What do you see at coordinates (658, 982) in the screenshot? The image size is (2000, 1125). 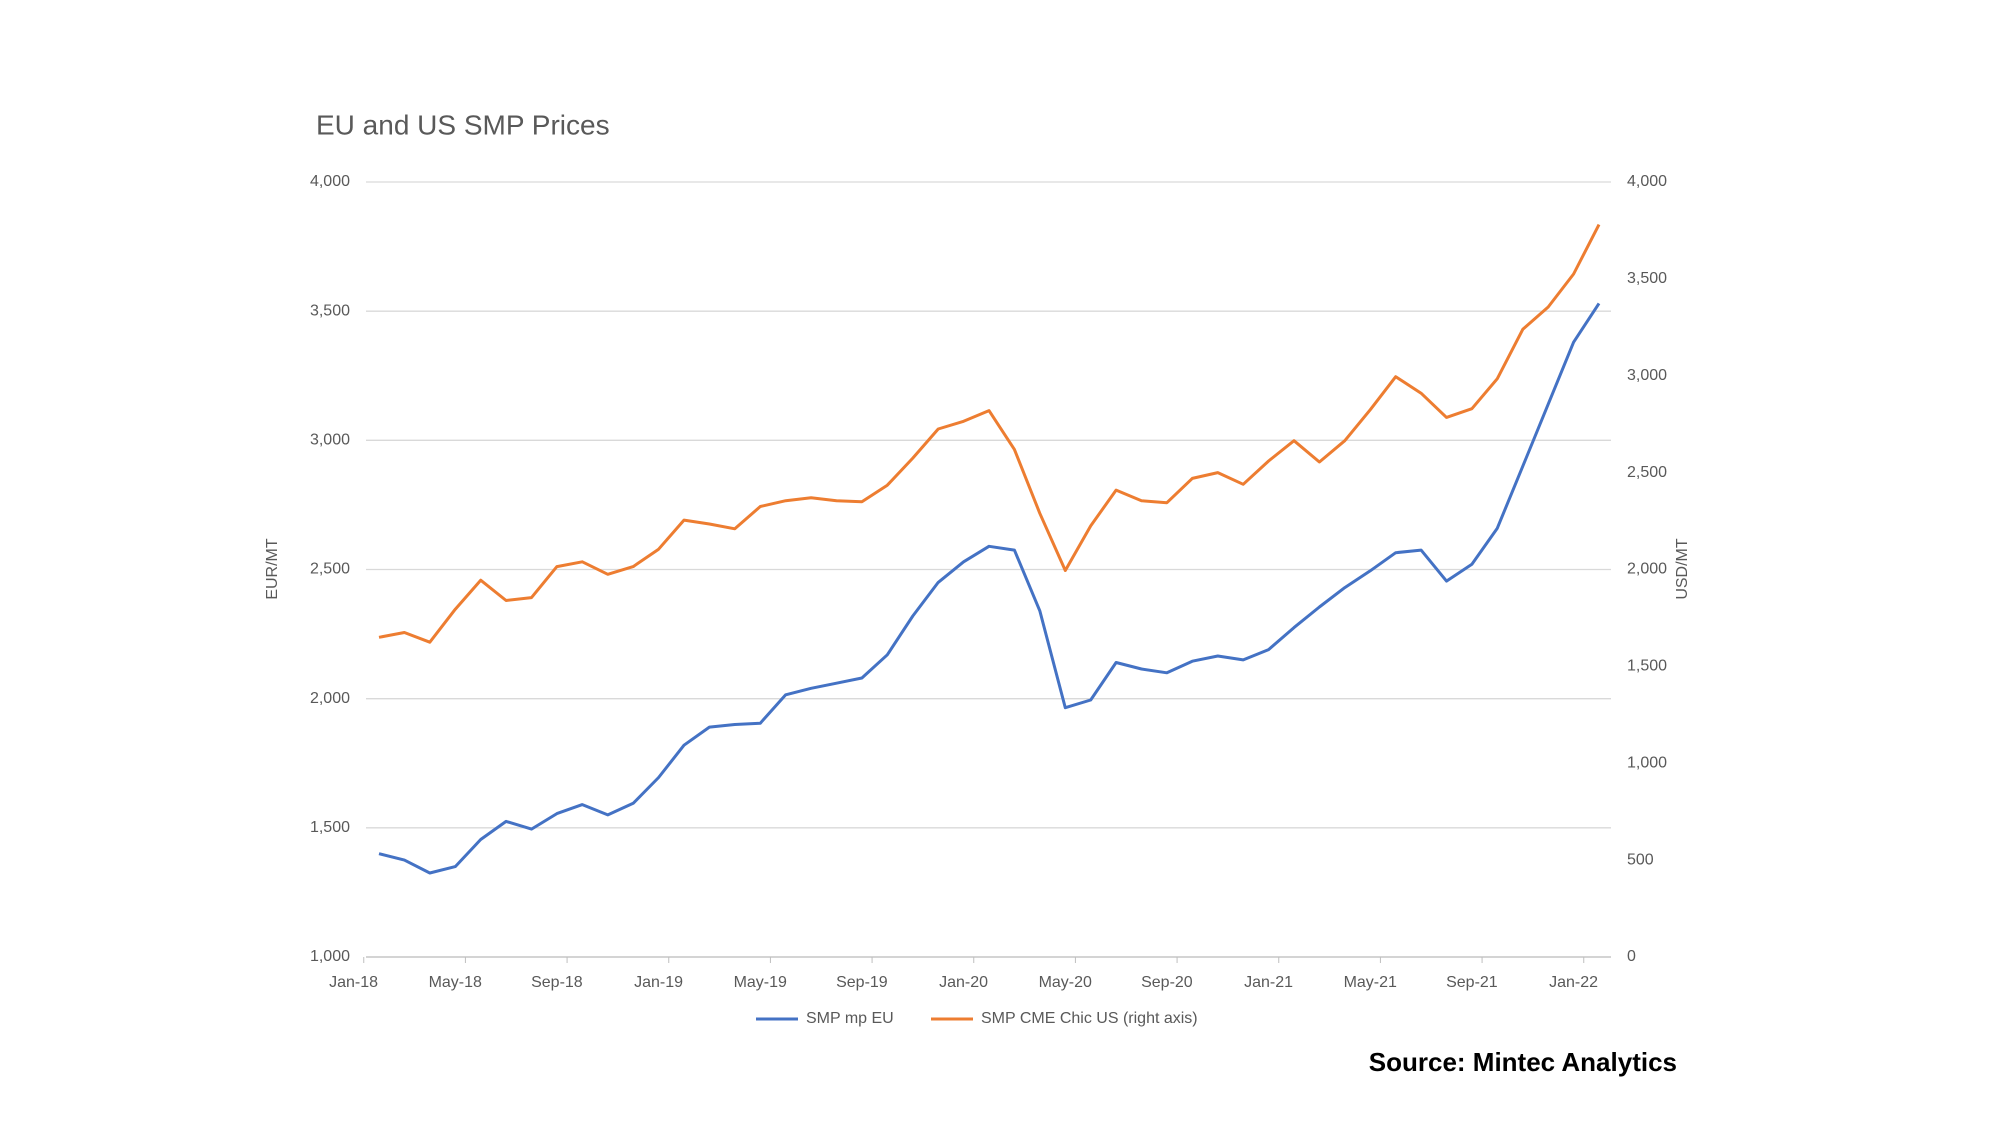 I see `x-tick-label: Jan-19` at bounding box center [658, 982].